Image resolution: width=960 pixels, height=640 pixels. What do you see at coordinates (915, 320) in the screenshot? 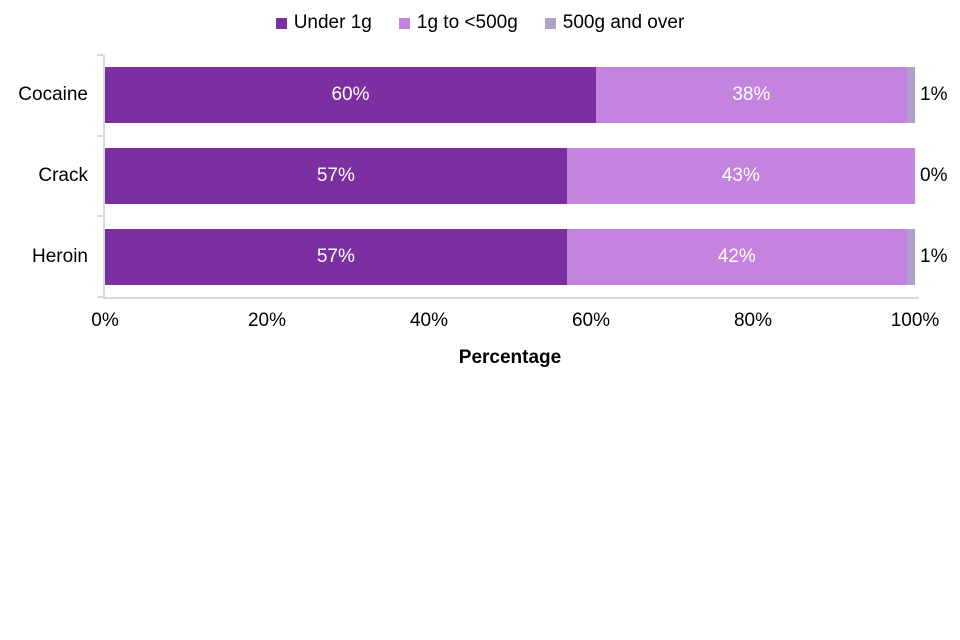
I see `x-axis-tick-label: 100%` at bounding box center [915, 320].